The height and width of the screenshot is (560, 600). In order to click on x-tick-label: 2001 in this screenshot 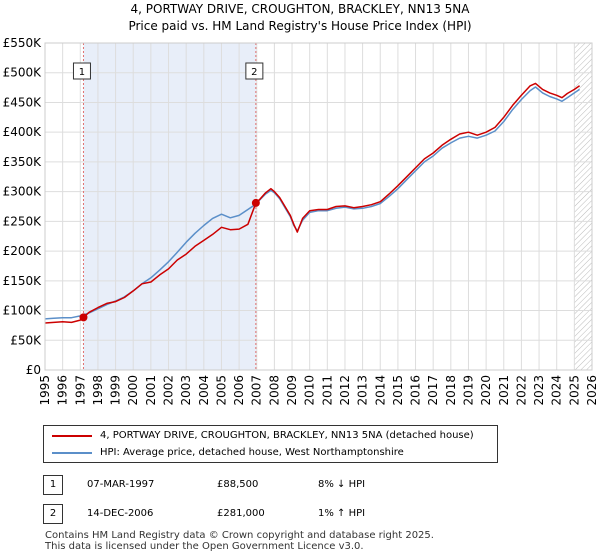, I will do `click(151, 390)`.